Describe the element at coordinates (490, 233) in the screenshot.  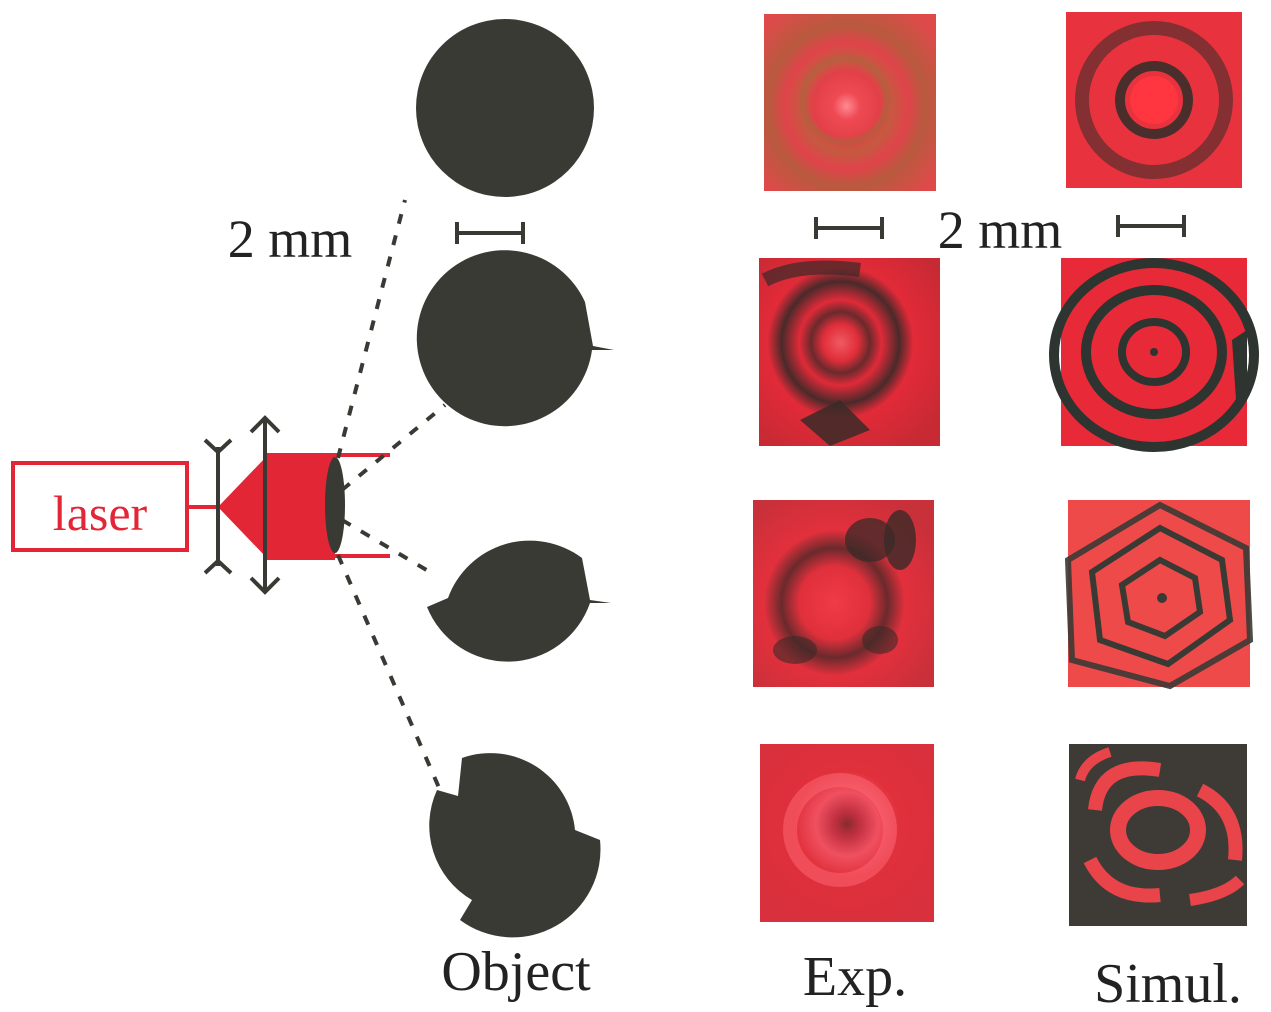
I see `scale-bar-left` at that location.